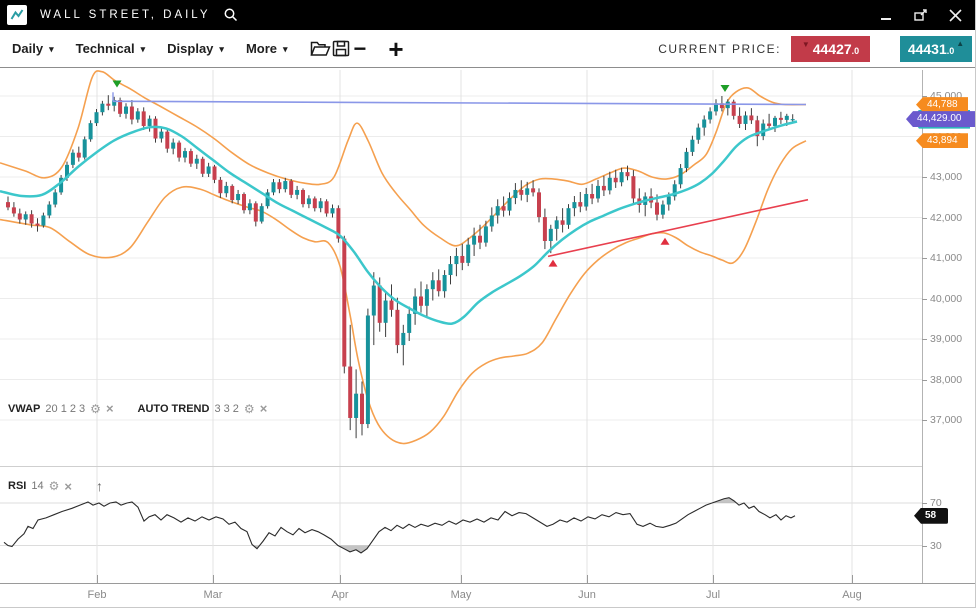 This screenshot has width=976, height=608. I want to click on overlay-indicator-row: VWAP 20 1 2 3 ⚙ × AUTO TREND 3 3 2 ⚙ ×, so click(137, 408).